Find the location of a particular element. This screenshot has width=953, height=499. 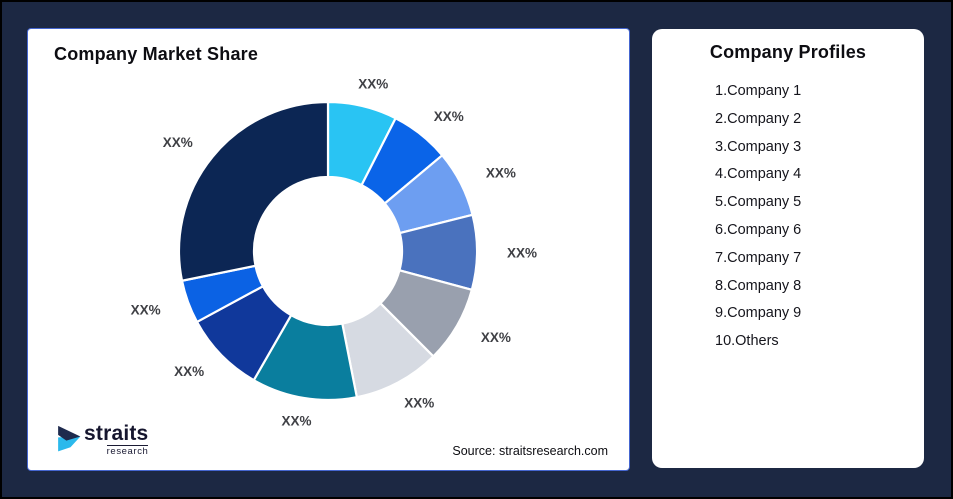

company-list-item: 7.Company 7 is located at coordinates (758, 257).